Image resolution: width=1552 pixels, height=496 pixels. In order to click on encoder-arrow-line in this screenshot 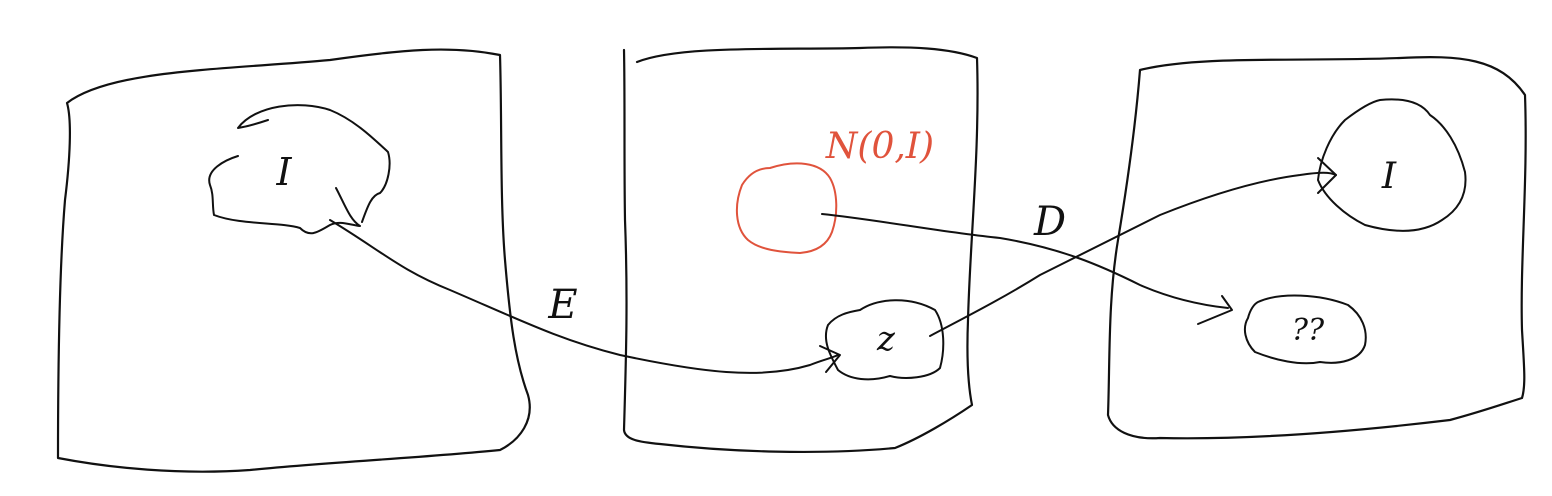, I will do `click(584, 296)`.